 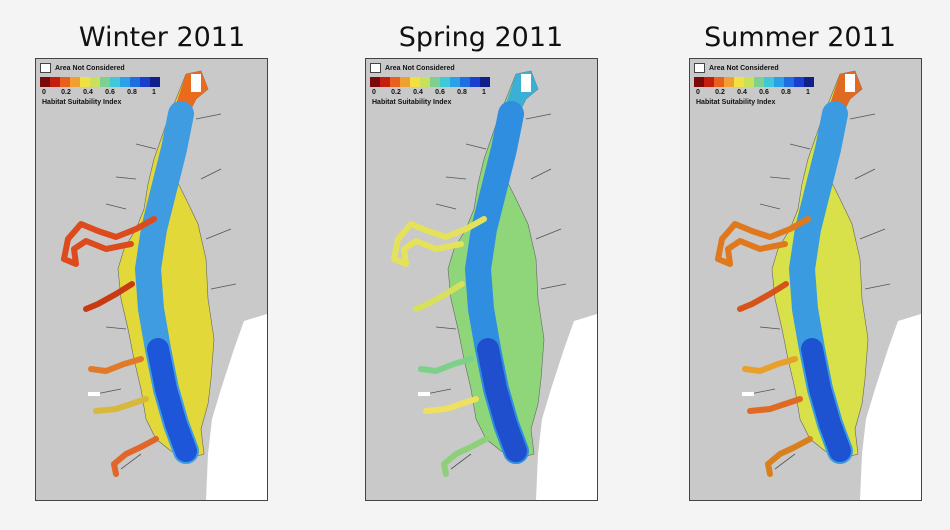 What do you see at coordinates (800, 37) in the screenshot?
I see `panel-title: Summer 2011` at bounding box center [800, 37].